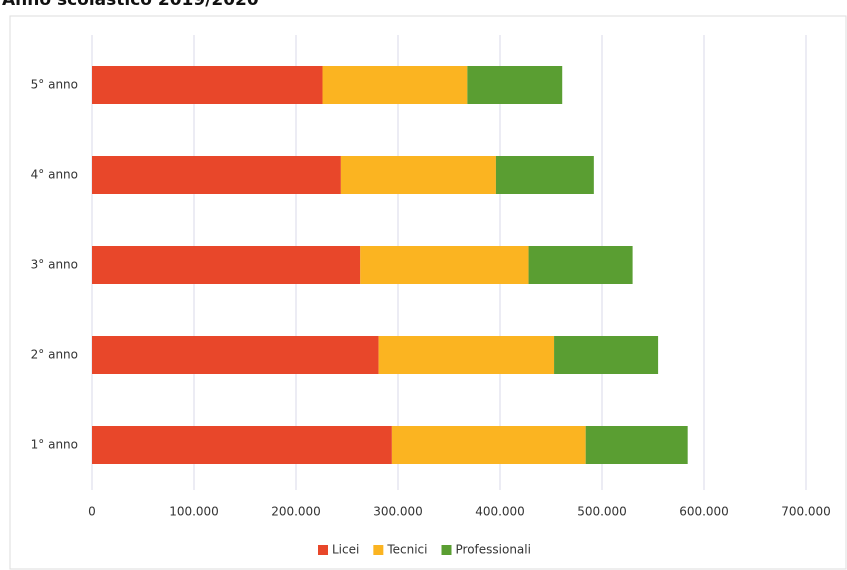  I want to click on x-tick-label: 600.000, so click(704, 512).